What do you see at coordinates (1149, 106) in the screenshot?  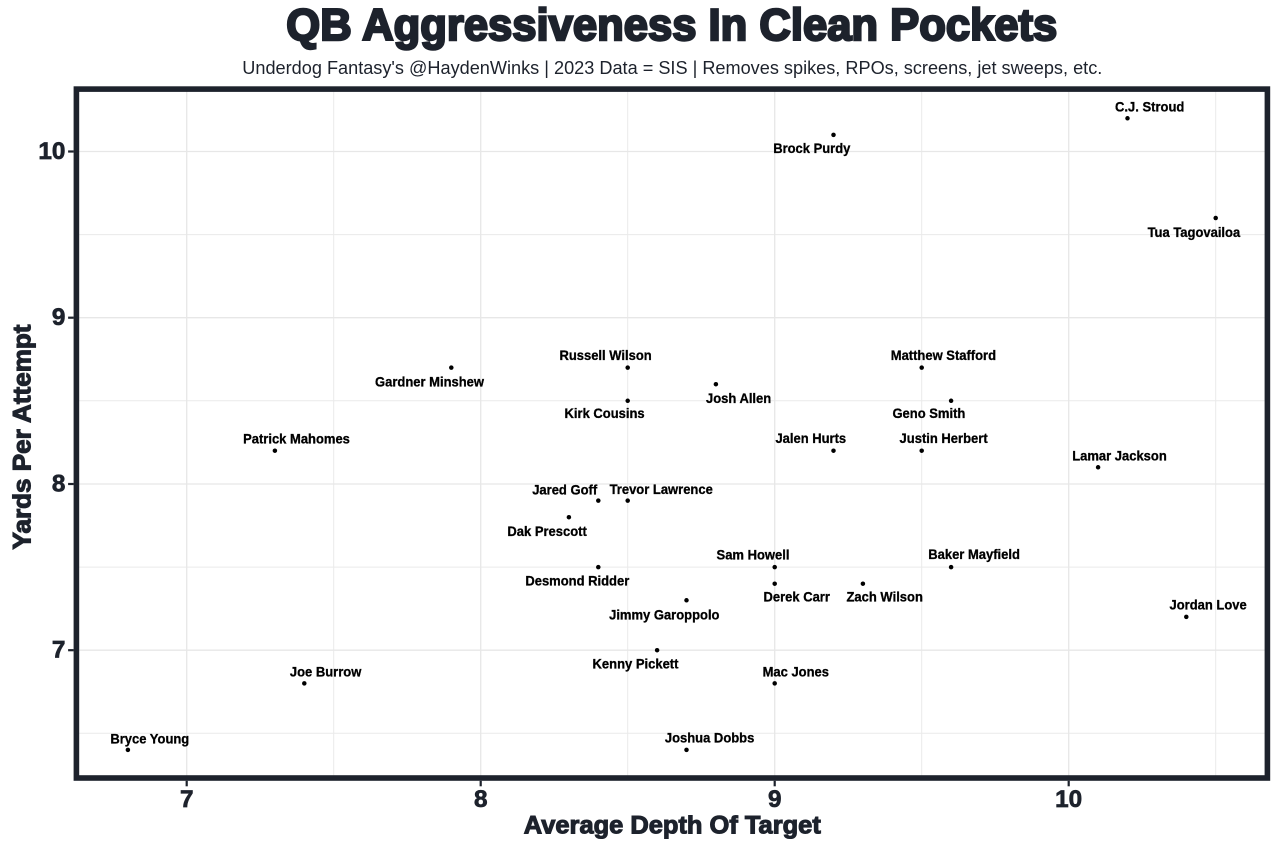 I see `svg-text: C.J. Stroud` at bounding box center [1149, 106].